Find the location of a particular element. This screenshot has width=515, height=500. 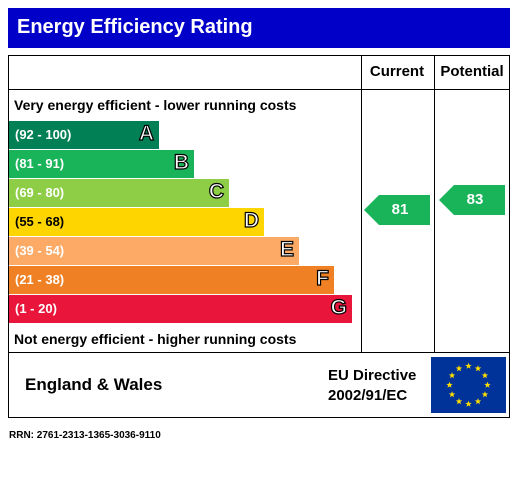

rrn-number: RRN: 2761-2313-1365-3036-9110 is located at coordinates (85, 435).